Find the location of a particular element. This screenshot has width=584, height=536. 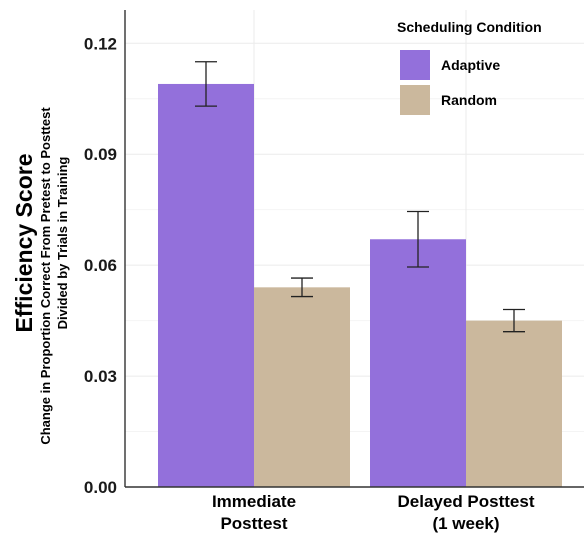

y-tick-label: 0.12 is located at coordinates (100, 43).